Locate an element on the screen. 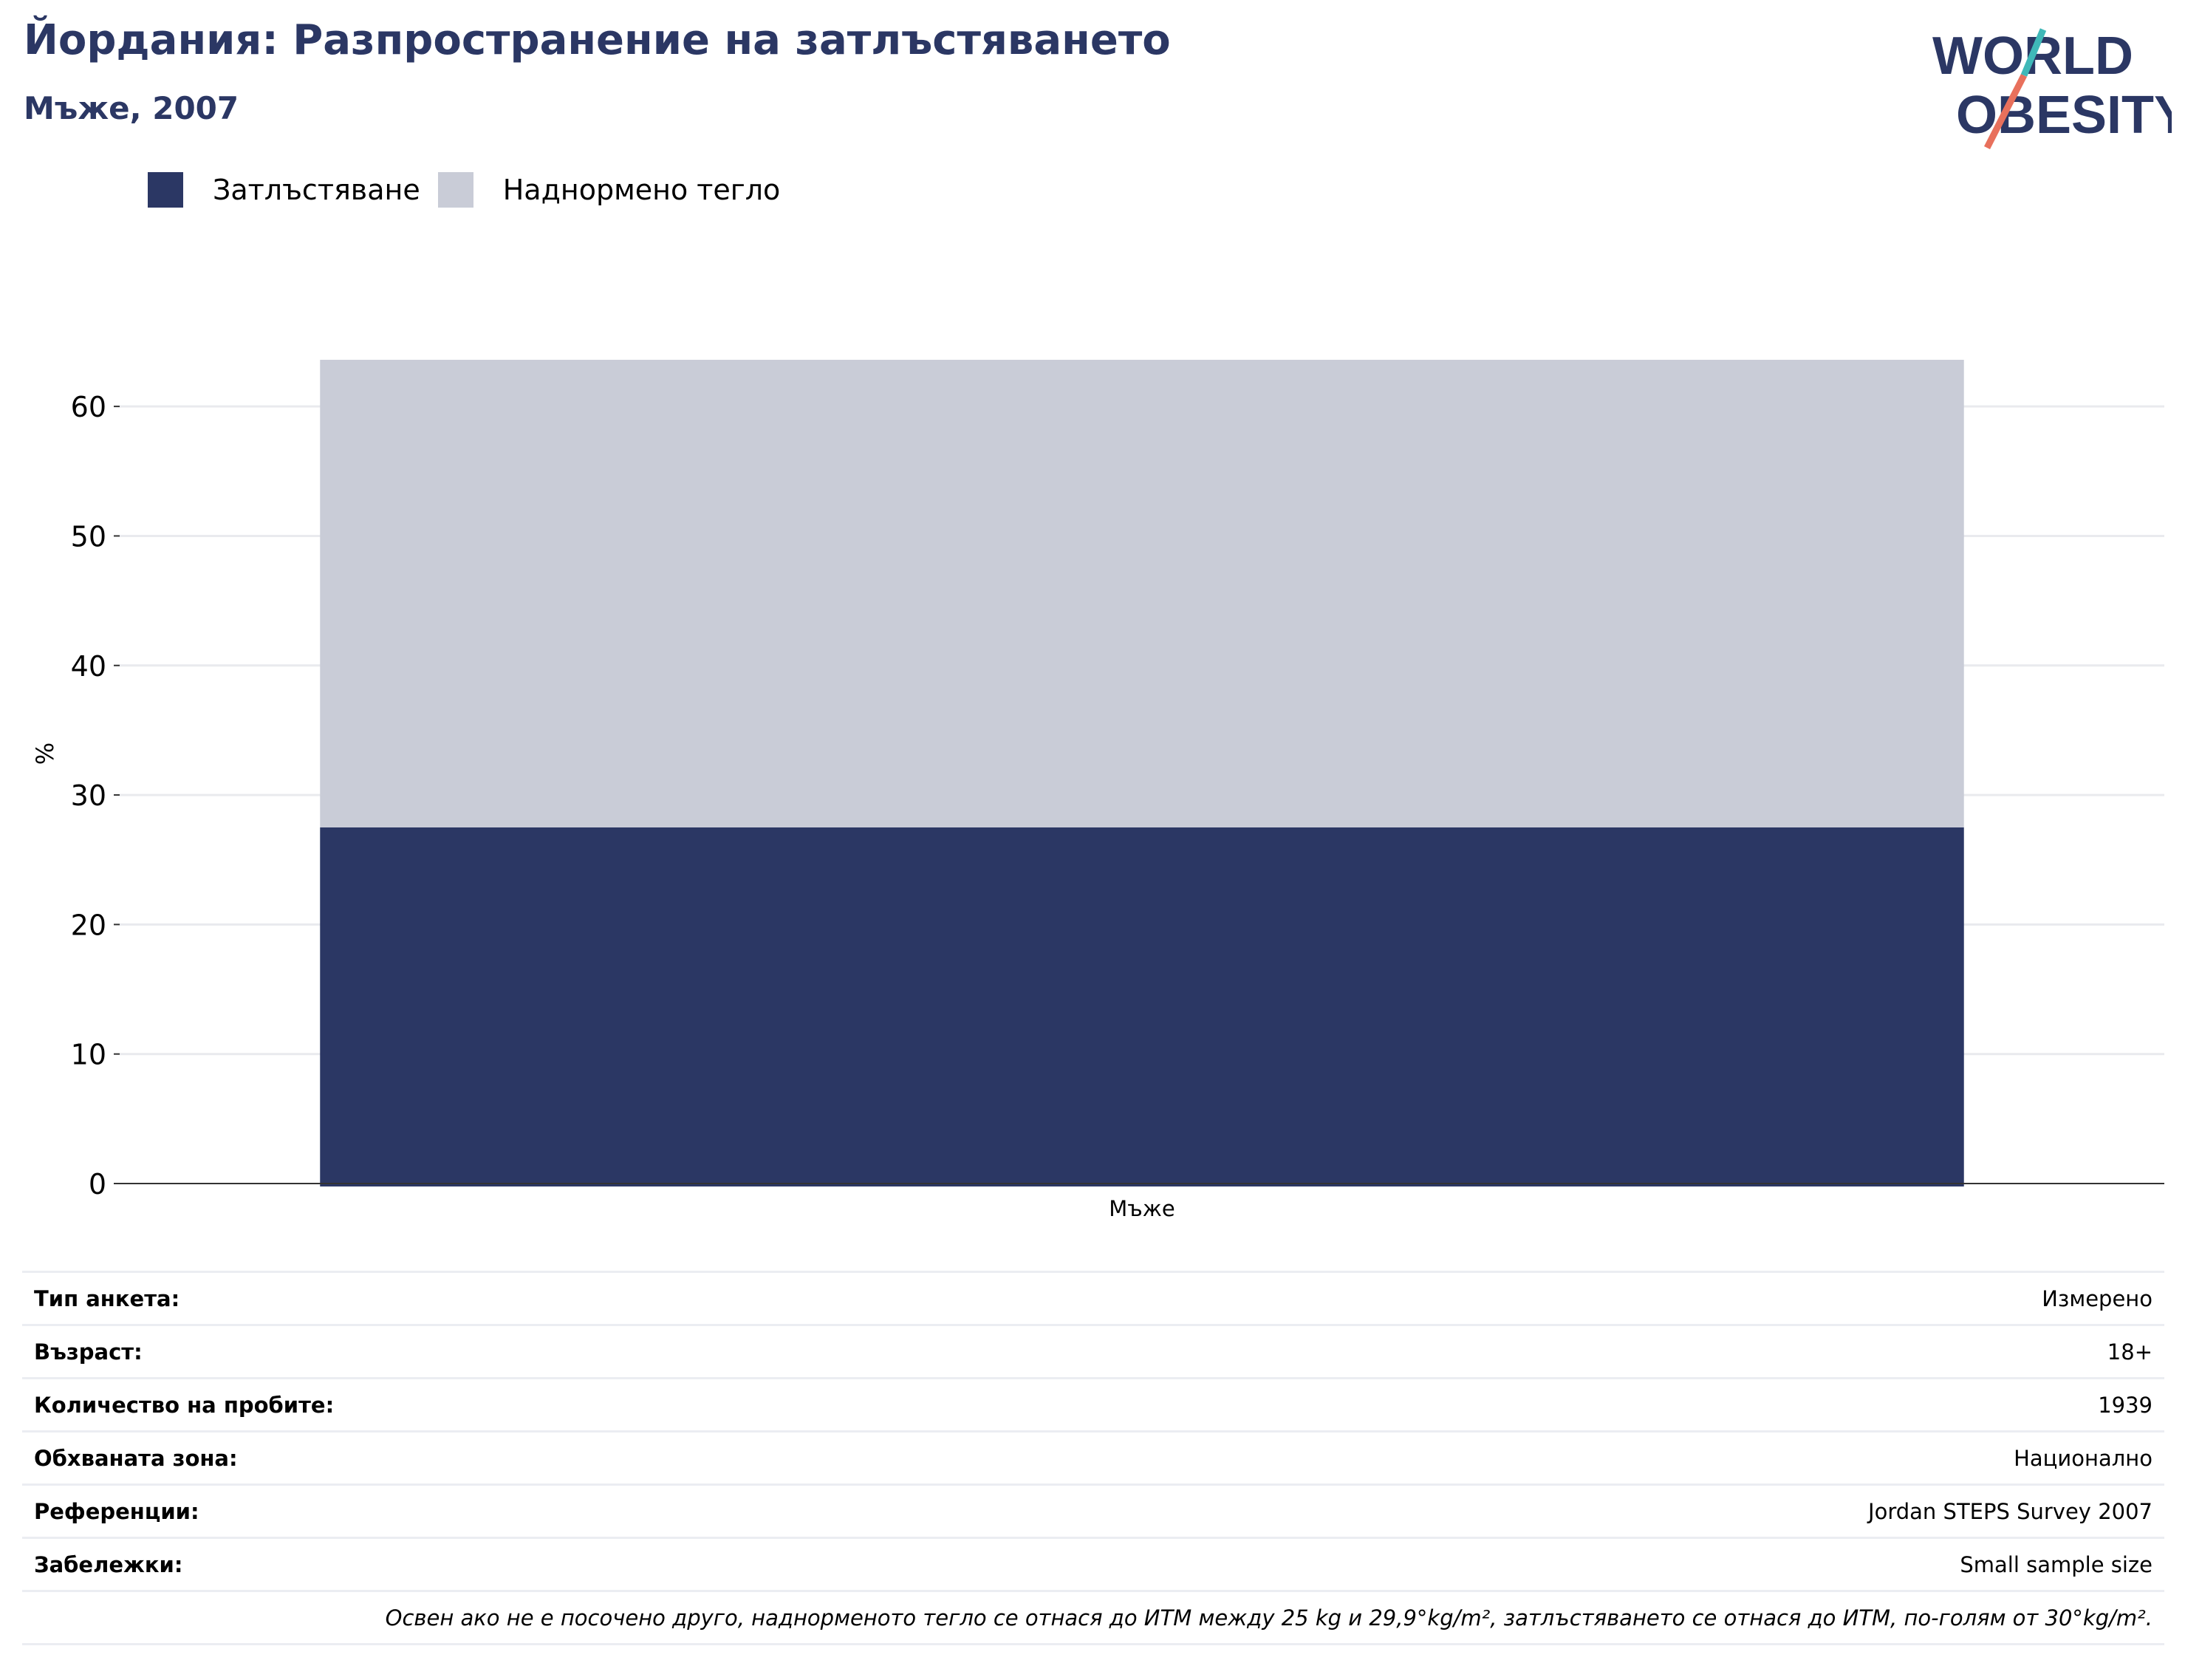  y-tick-label: 40 is located at coordinates (88, 666).